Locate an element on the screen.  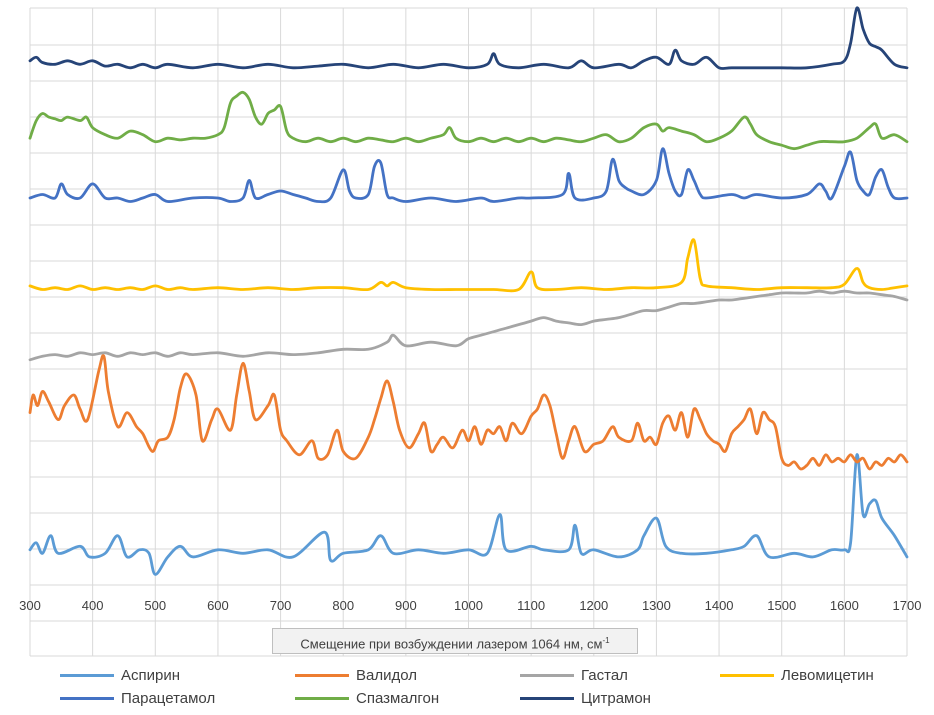
series-line-Парацетамол is located at coordinates (468, 175).